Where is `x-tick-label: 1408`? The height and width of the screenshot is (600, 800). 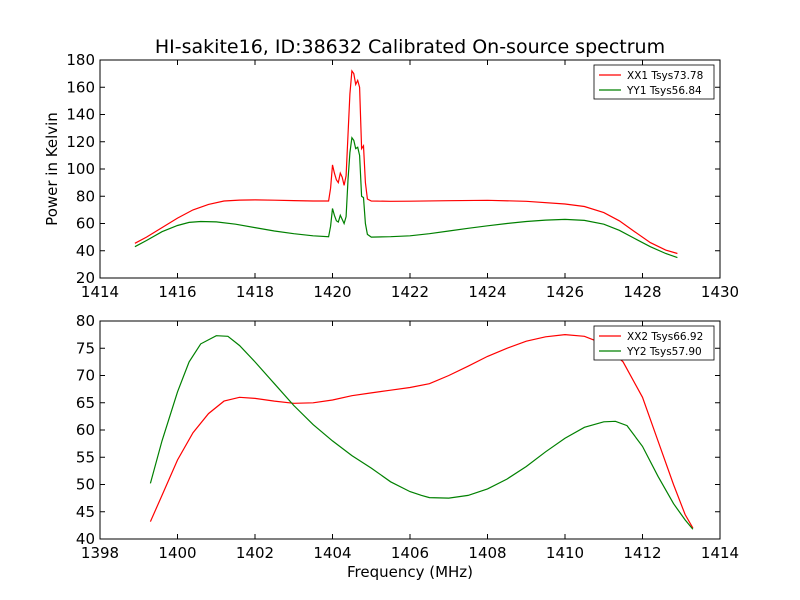 x-tick-label: 1408 is located at coordinates (487, 553).